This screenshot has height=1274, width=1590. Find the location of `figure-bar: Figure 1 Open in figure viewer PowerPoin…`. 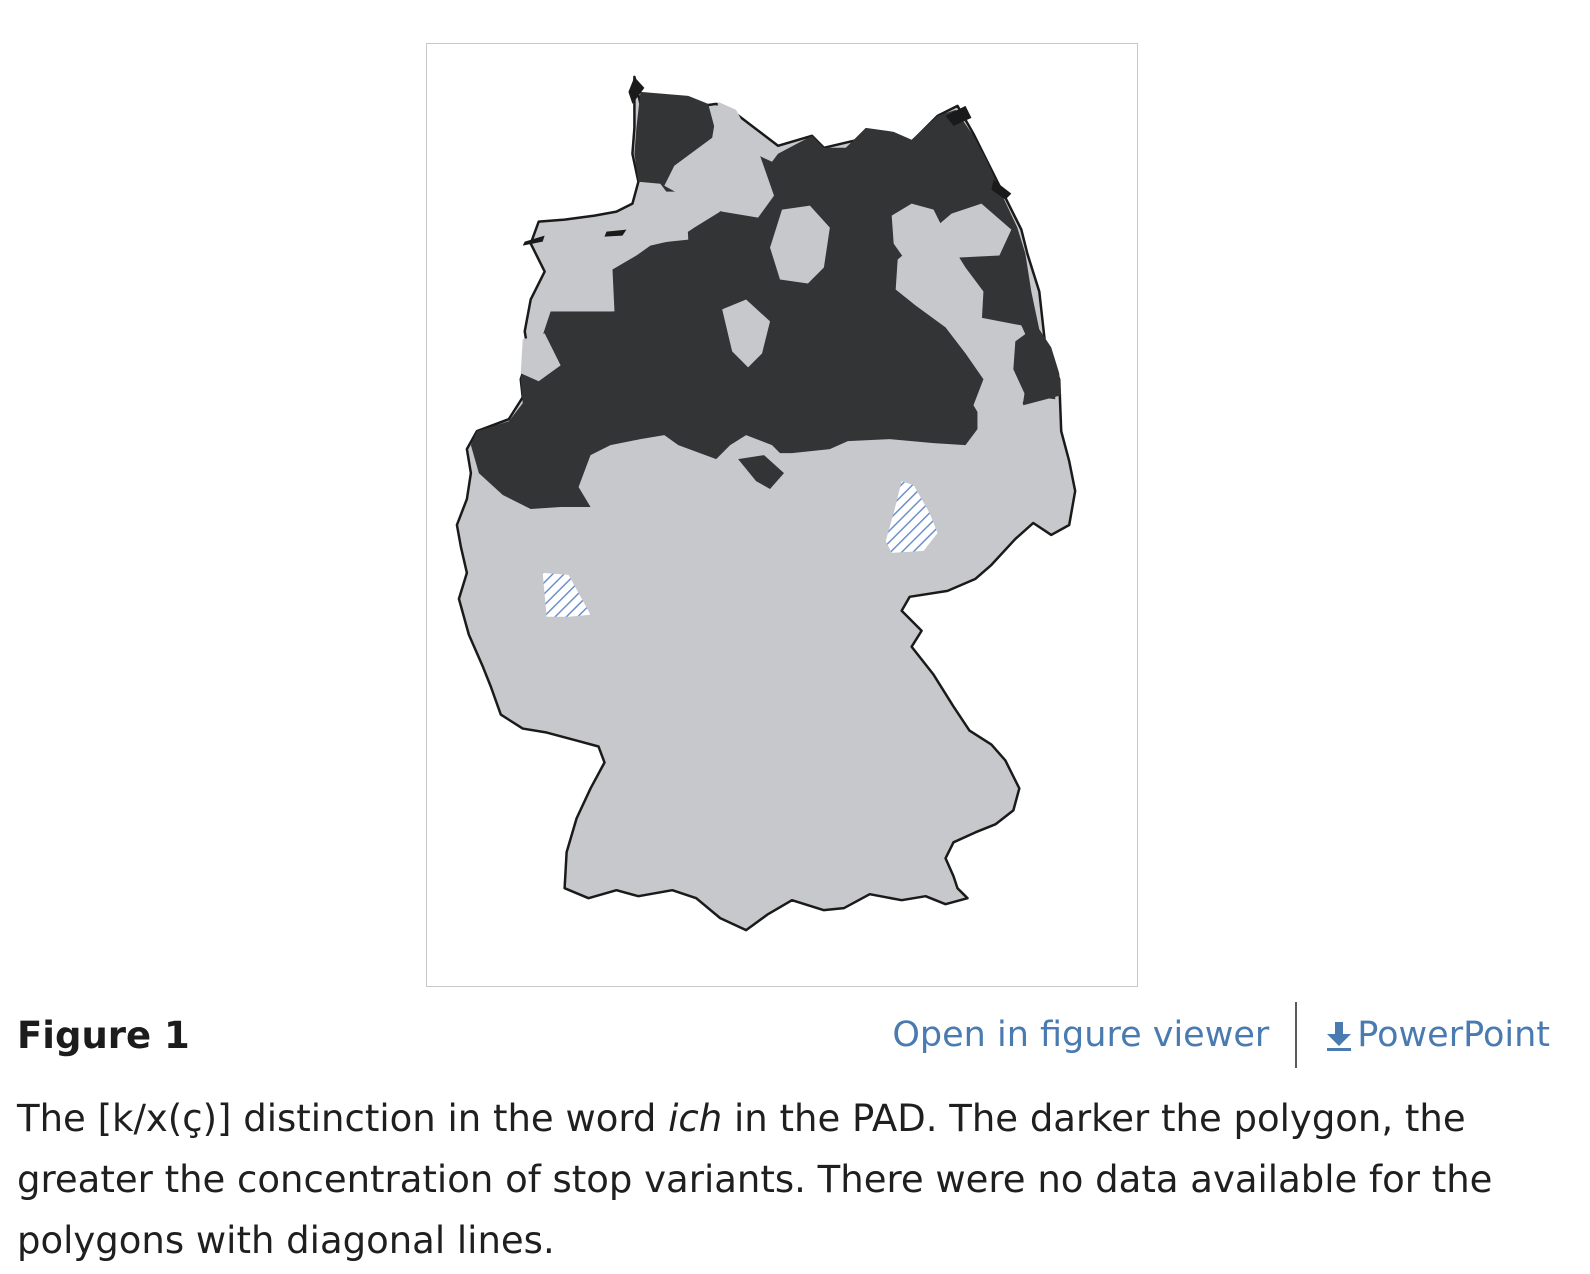

figure-bar: Figure 1 Open in figure viewer PowerPoin… is located at coordinates (783, 1035).